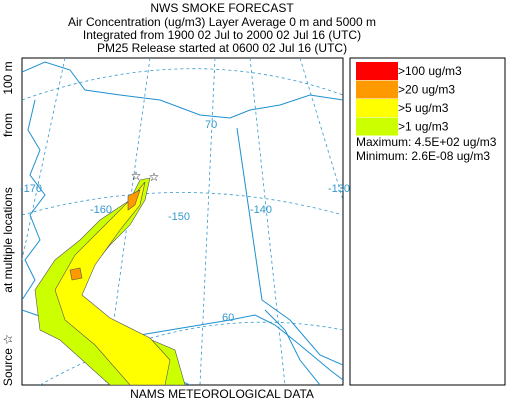 The height and width of the screenshot is (406, 509). Describe the element at coordinates (430, 71) in the screenshot. I see `legend-label: >100 ug/m3` at that location.